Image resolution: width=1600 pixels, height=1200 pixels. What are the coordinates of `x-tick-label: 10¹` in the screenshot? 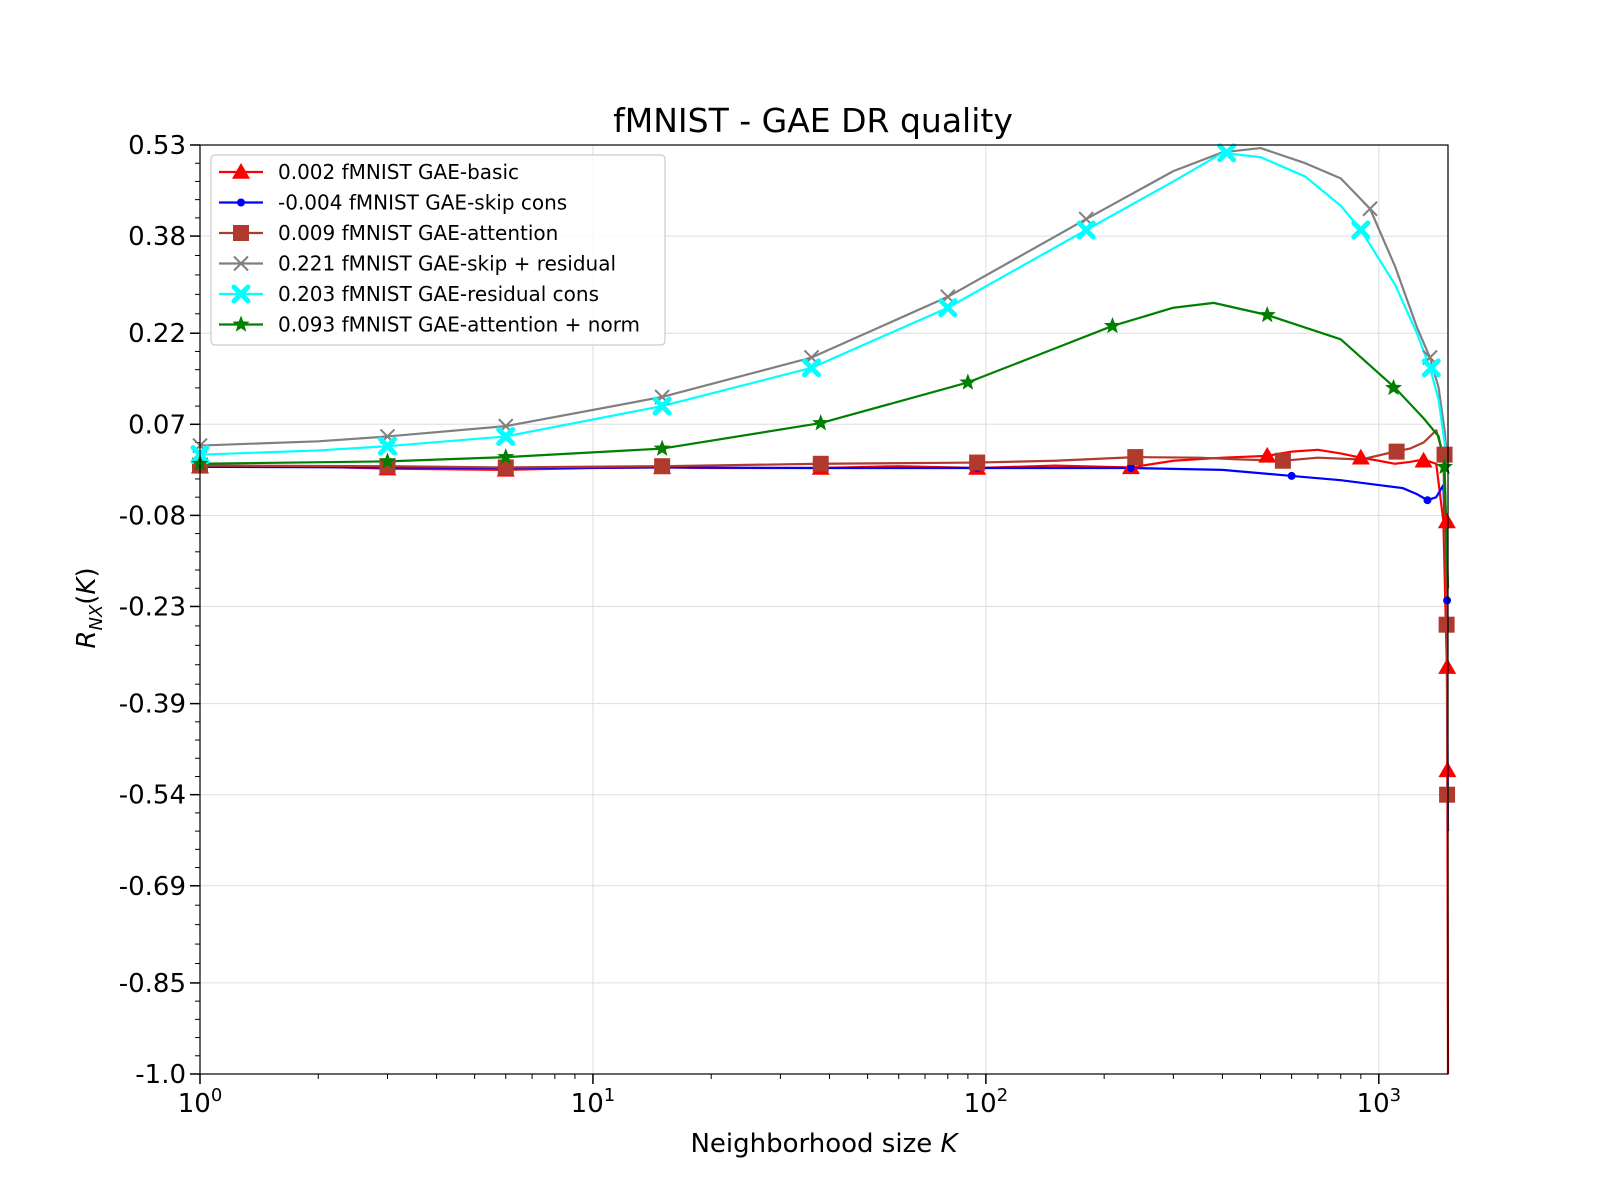 It's located at (593, 1102).